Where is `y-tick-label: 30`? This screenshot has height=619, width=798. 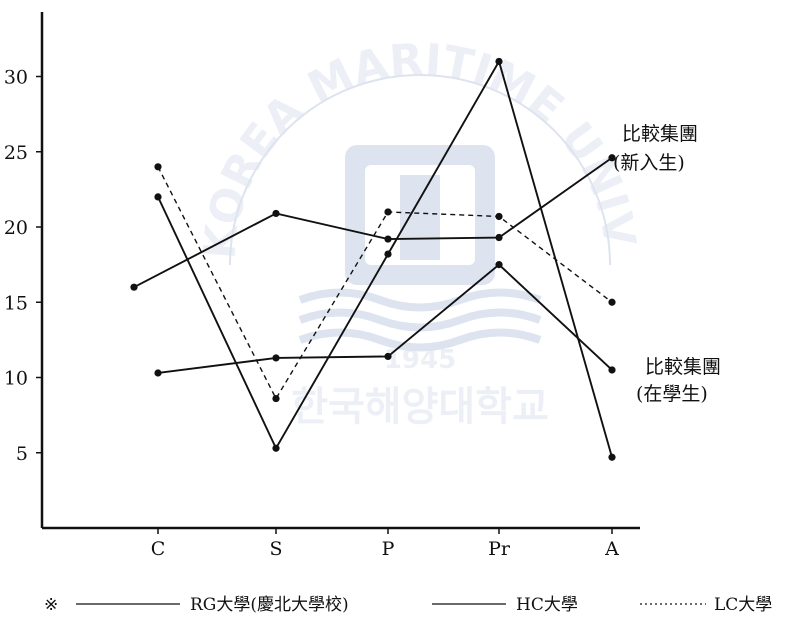
y-tick-label: 30 is located at coordinates (16, 78).